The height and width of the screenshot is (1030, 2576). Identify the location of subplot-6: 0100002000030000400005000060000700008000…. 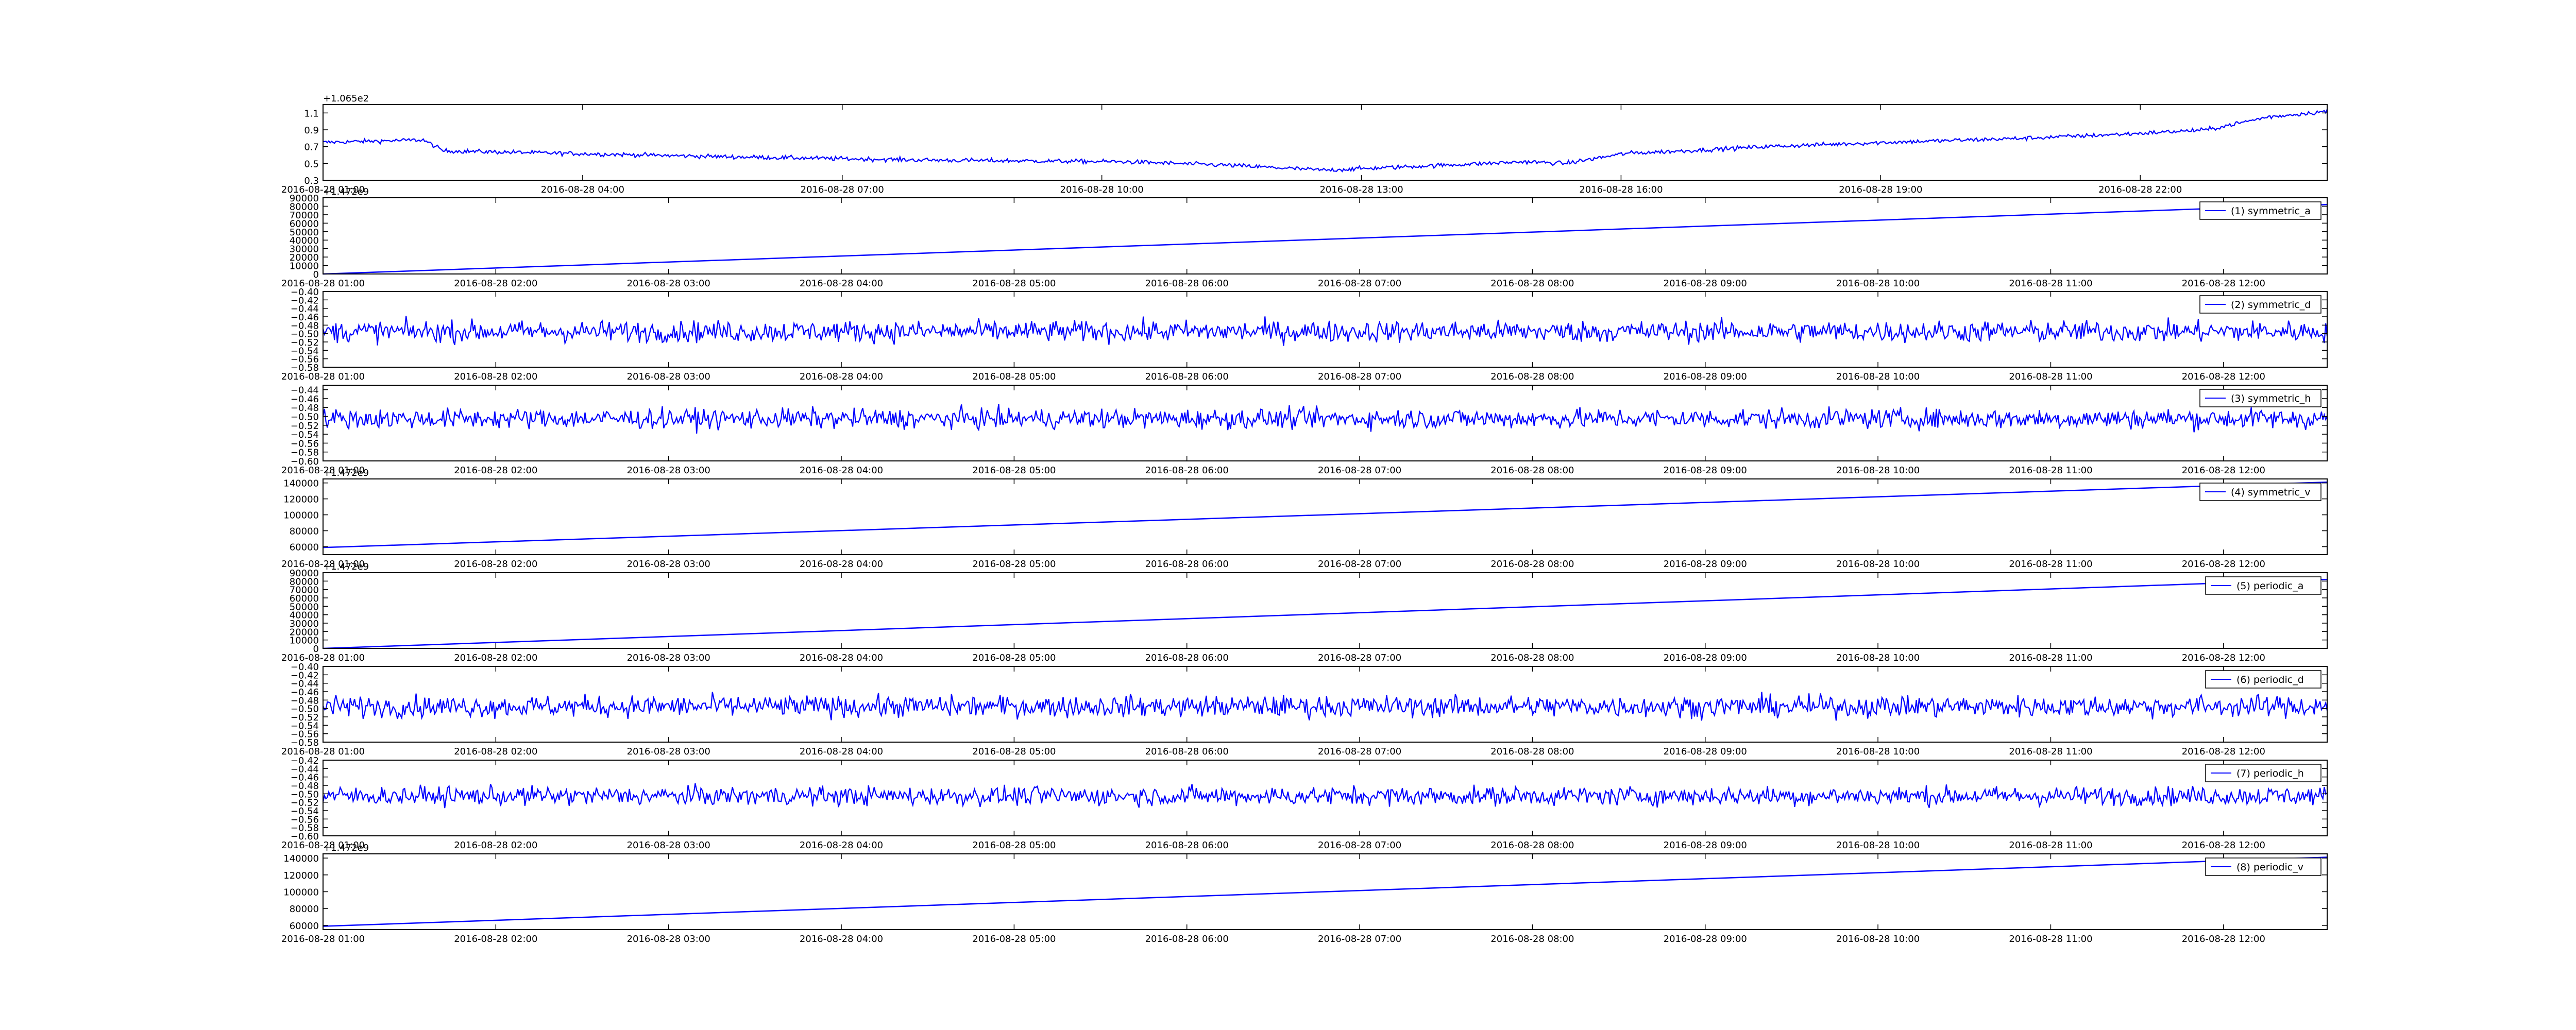
(1304, 612).